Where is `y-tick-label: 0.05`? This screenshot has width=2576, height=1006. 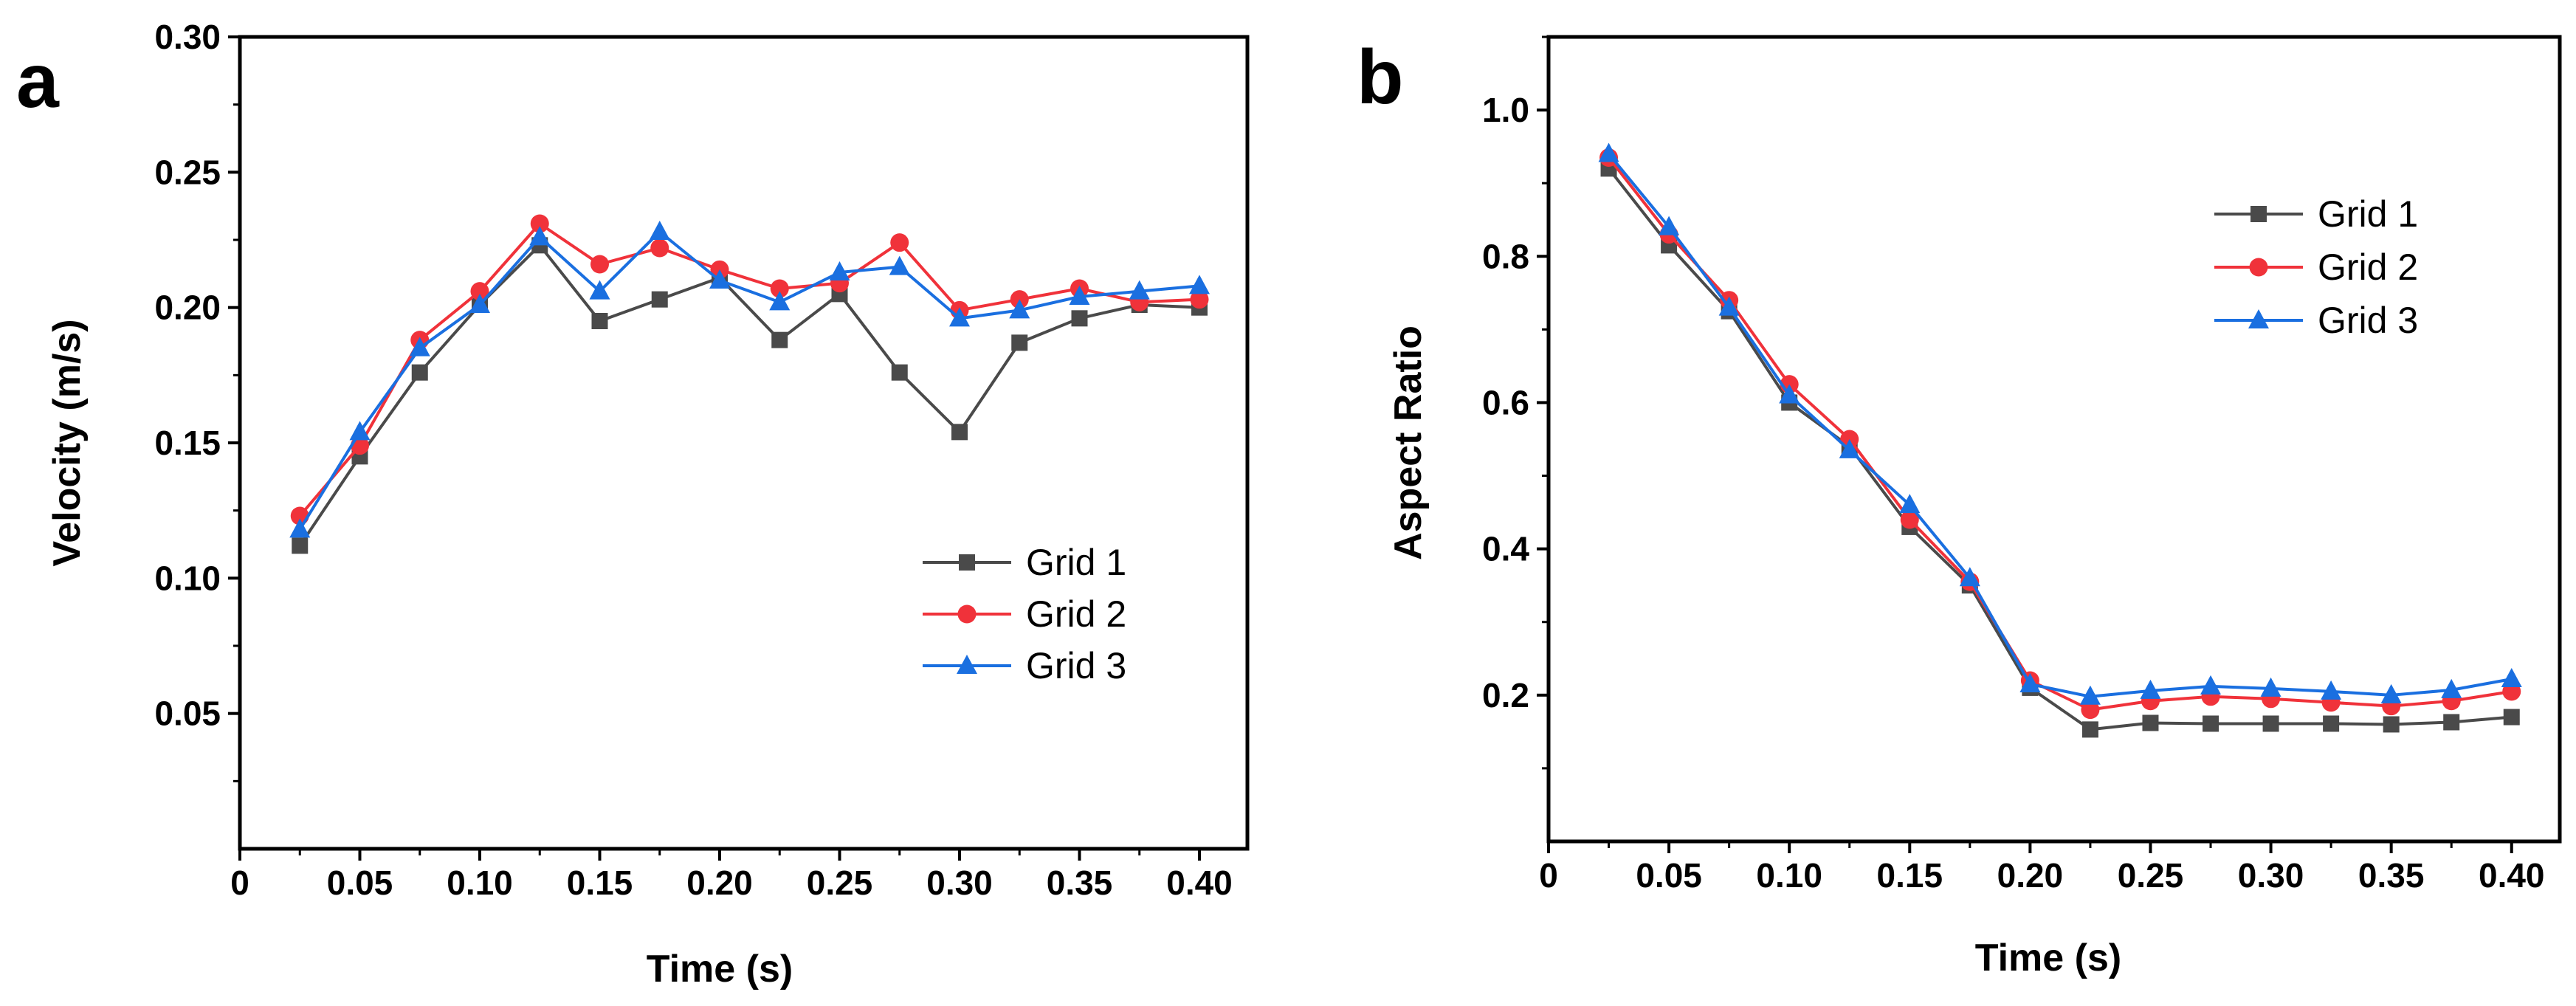
y-tick-label: 0.05 is located at coordinates (188, 714).